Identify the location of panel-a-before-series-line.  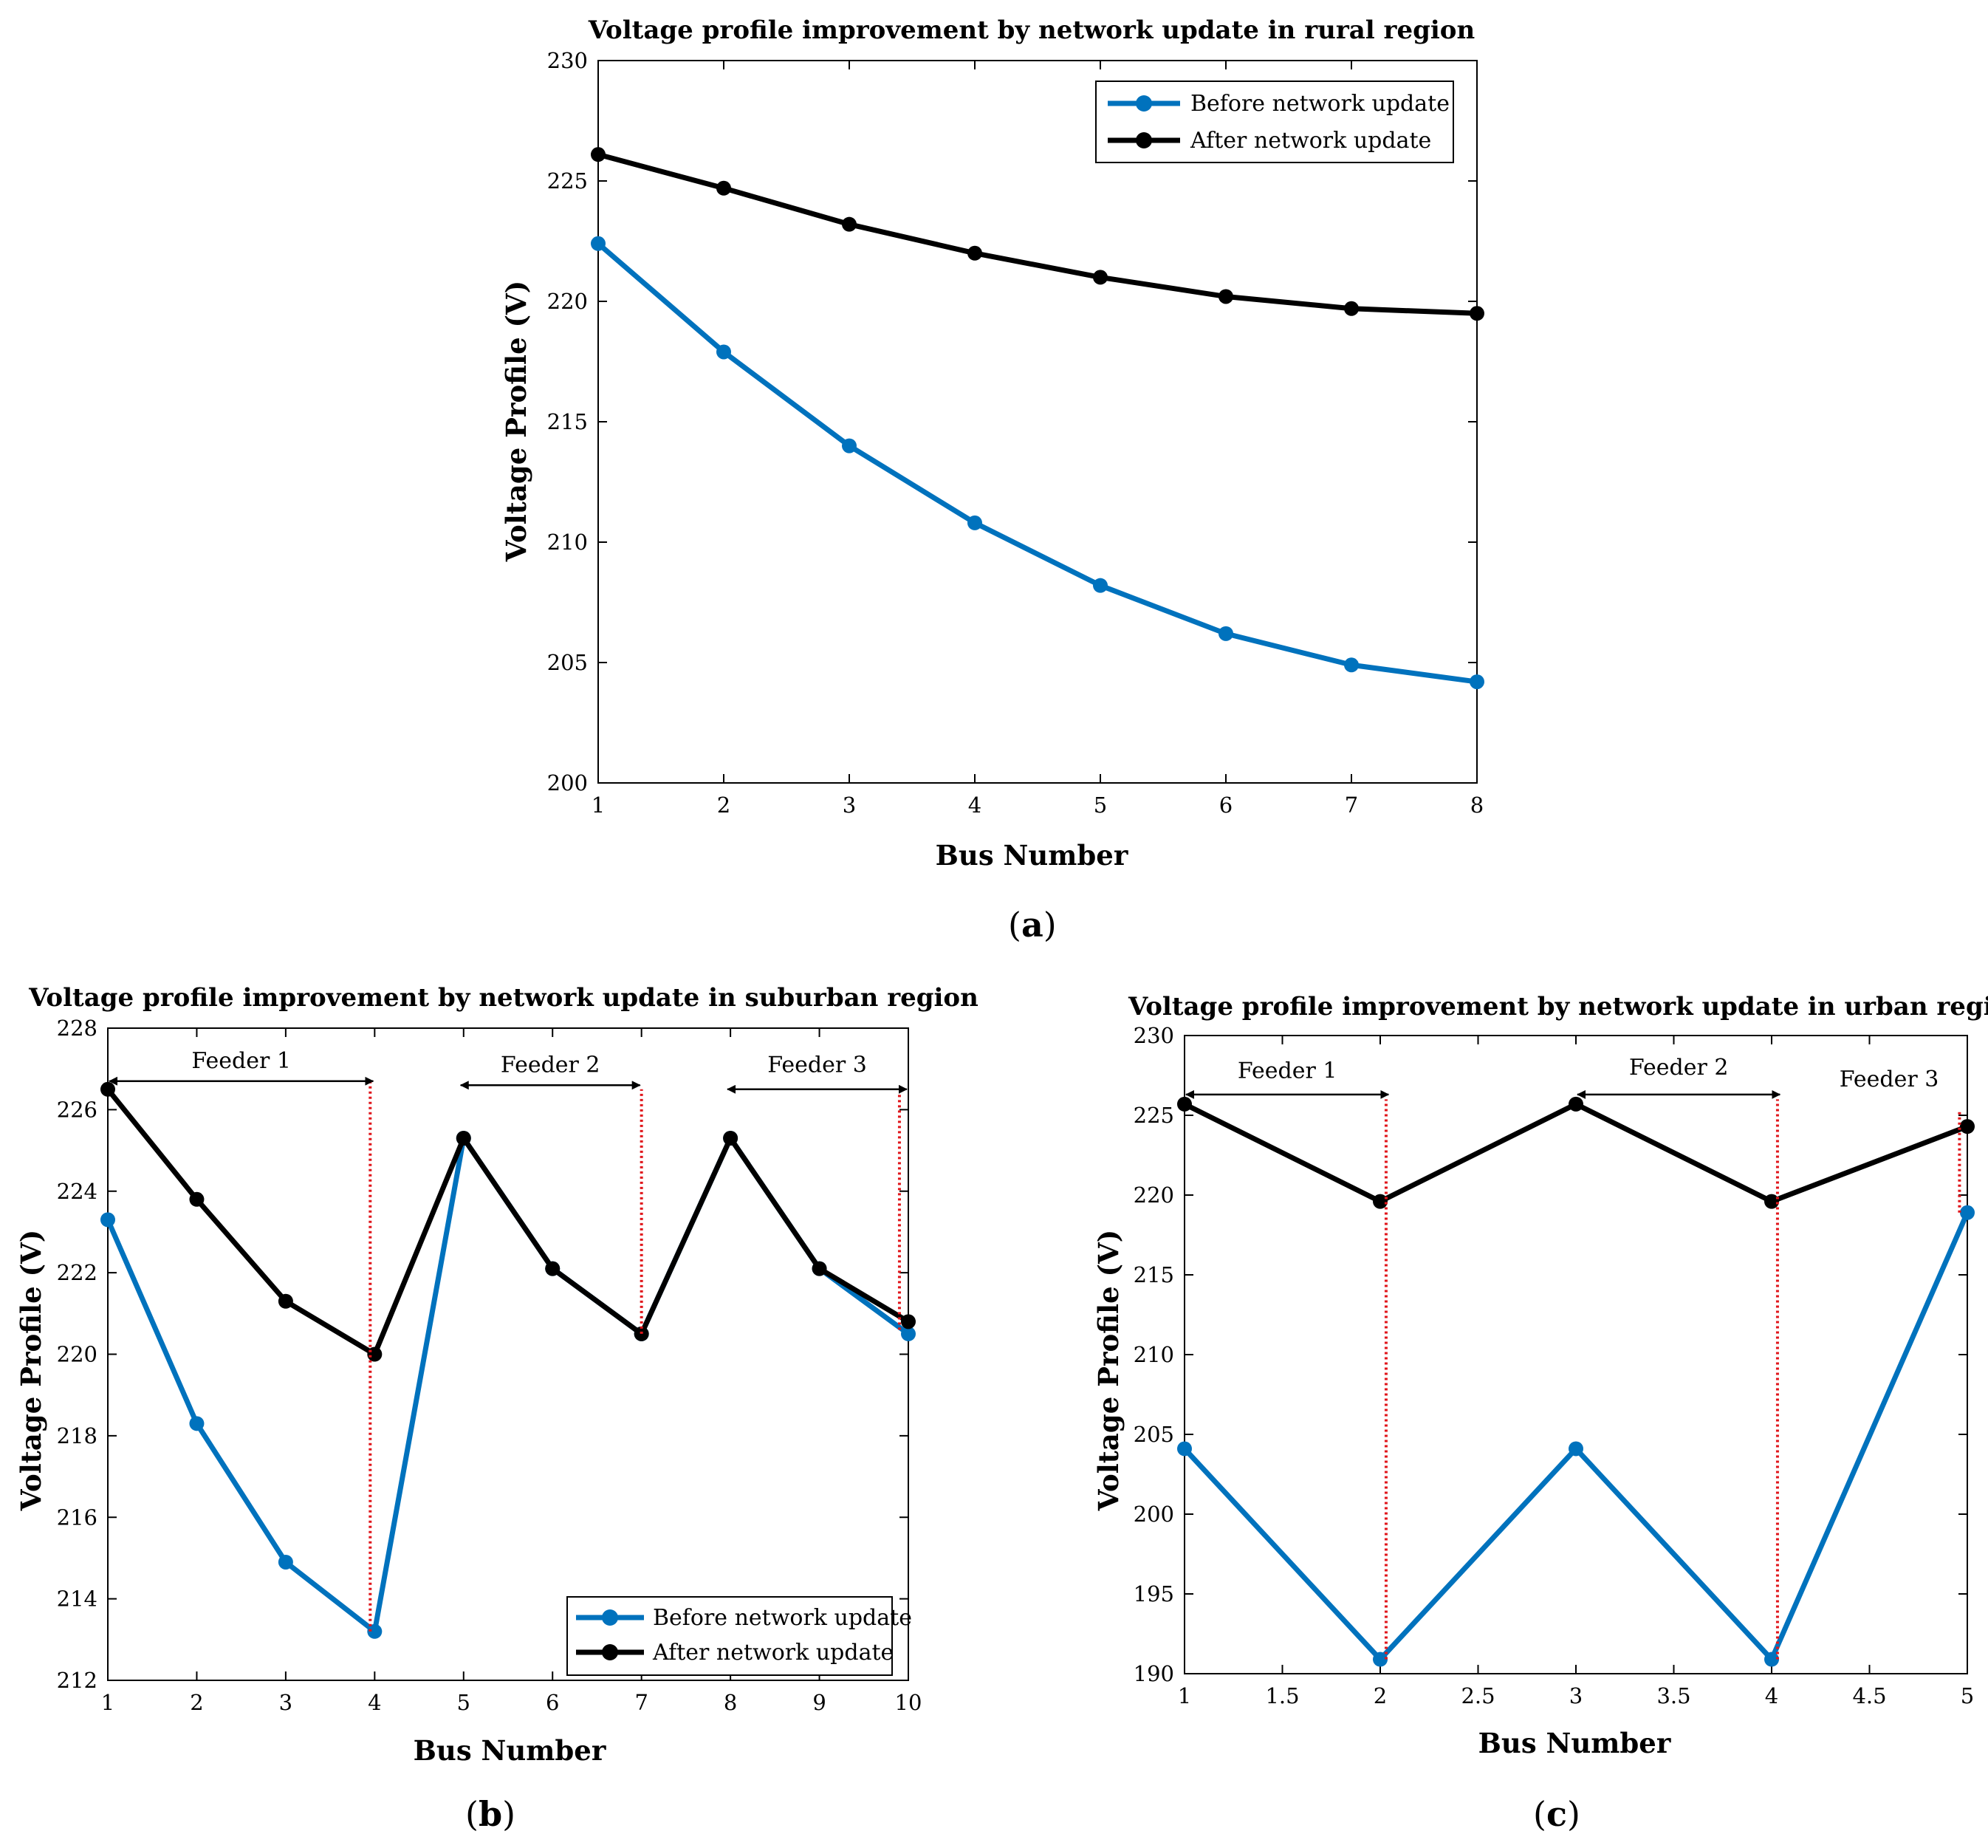
(1037, 463).